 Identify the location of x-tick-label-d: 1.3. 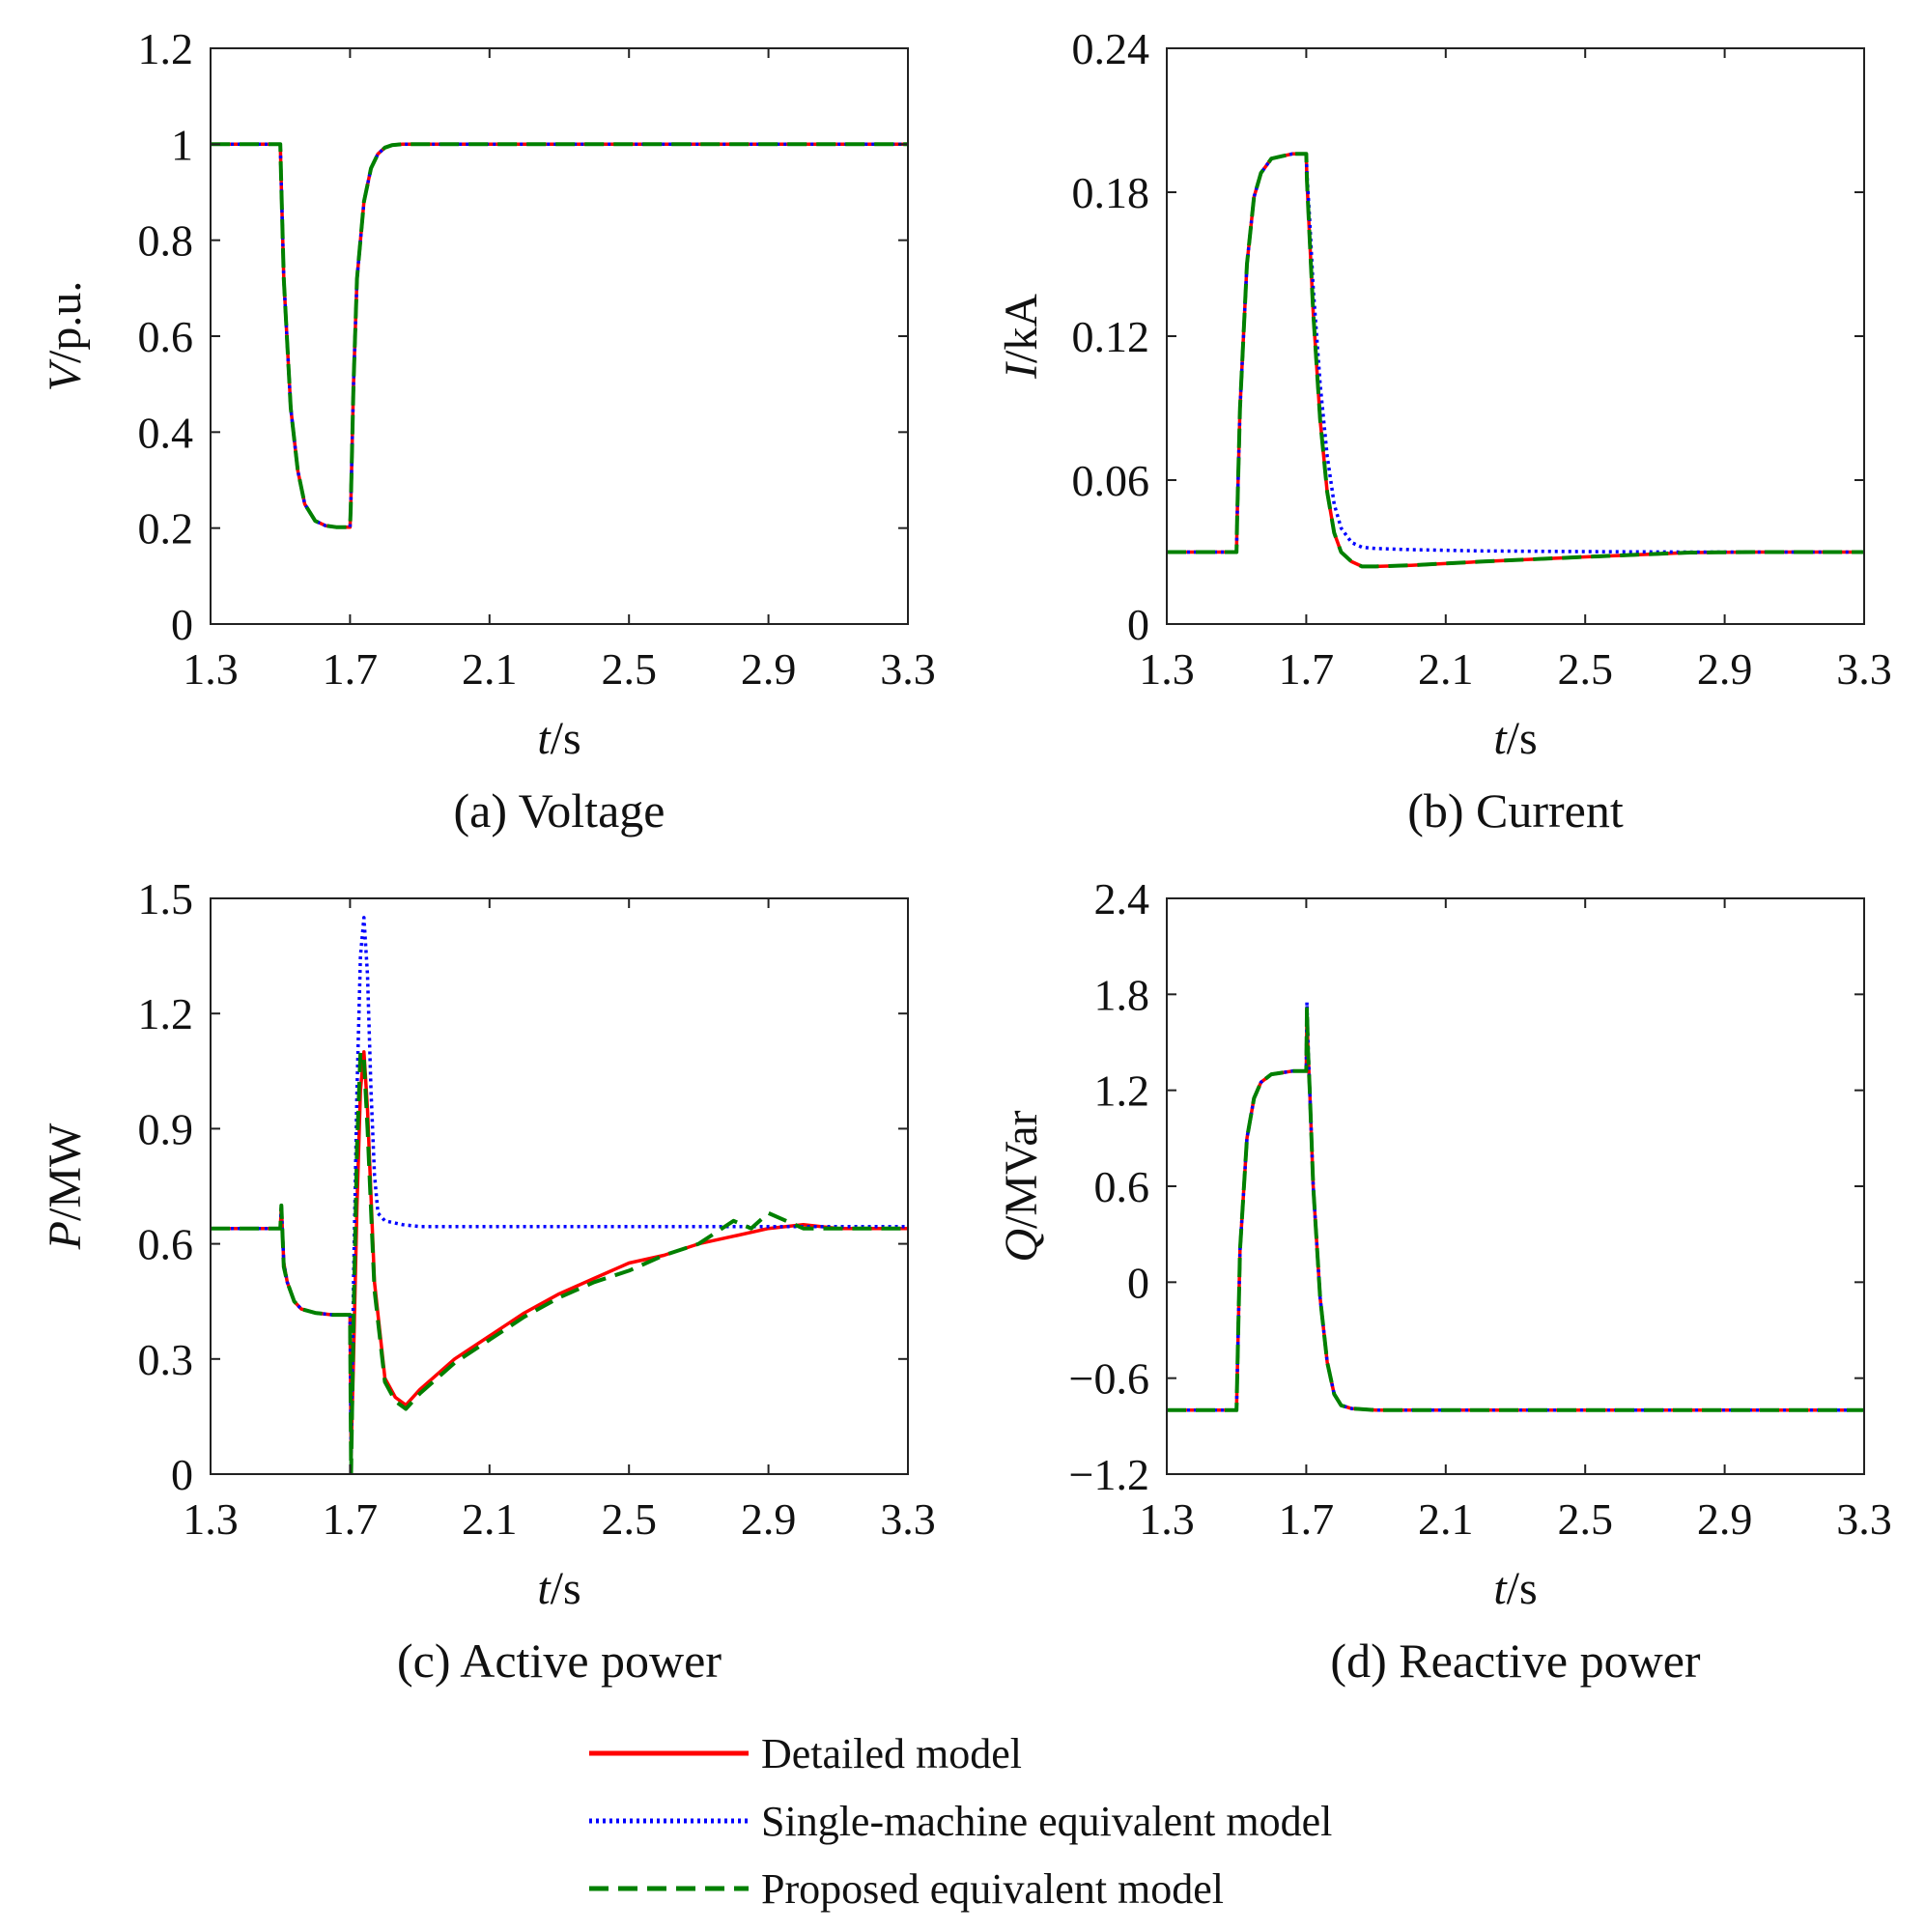
(1167, 1519).